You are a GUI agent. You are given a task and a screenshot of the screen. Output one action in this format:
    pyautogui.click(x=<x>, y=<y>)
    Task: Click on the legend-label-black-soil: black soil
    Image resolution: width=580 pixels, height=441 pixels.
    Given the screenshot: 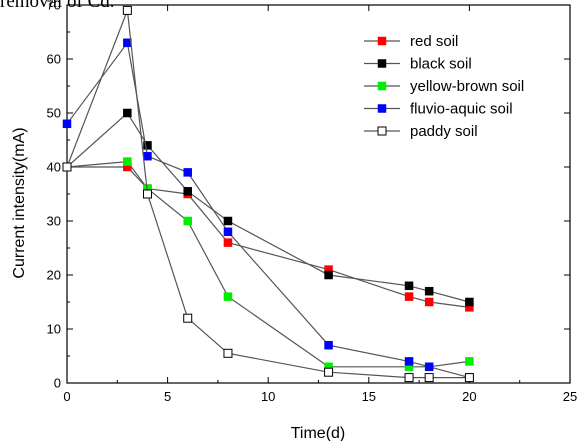 What is the action you would take?
    pyautogui.click(x=441, y=64)
    